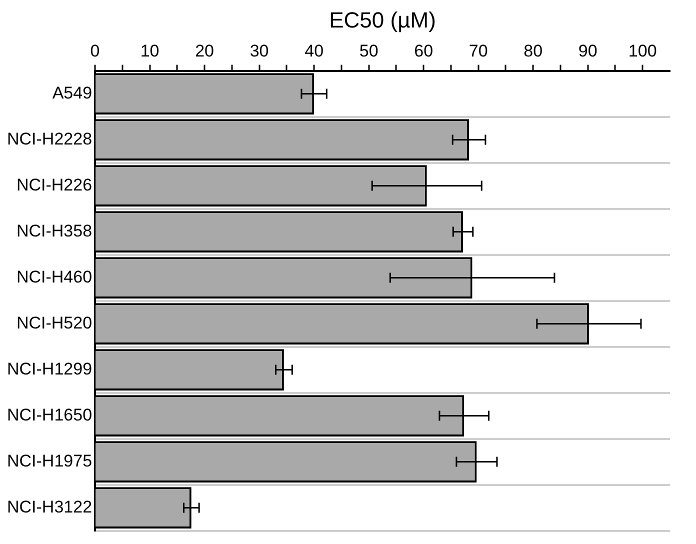 The height and width of the screenshot is (544, 696). I want to click on y-tick-label: NCI-H1650, so click(49, 414).